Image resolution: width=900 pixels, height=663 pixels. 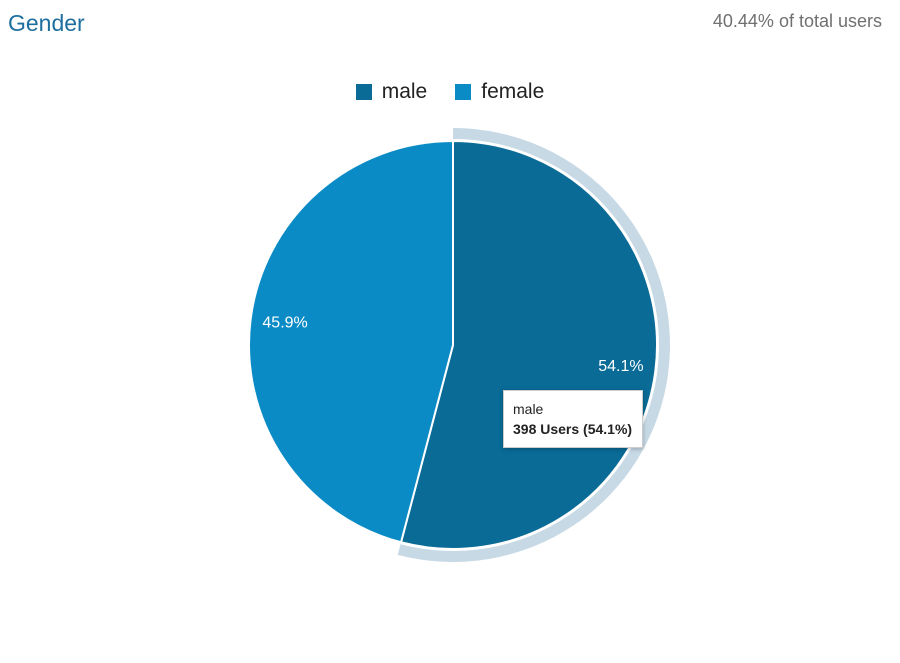 I want to click on tooltip-label: male, so click(x=528, y=409).